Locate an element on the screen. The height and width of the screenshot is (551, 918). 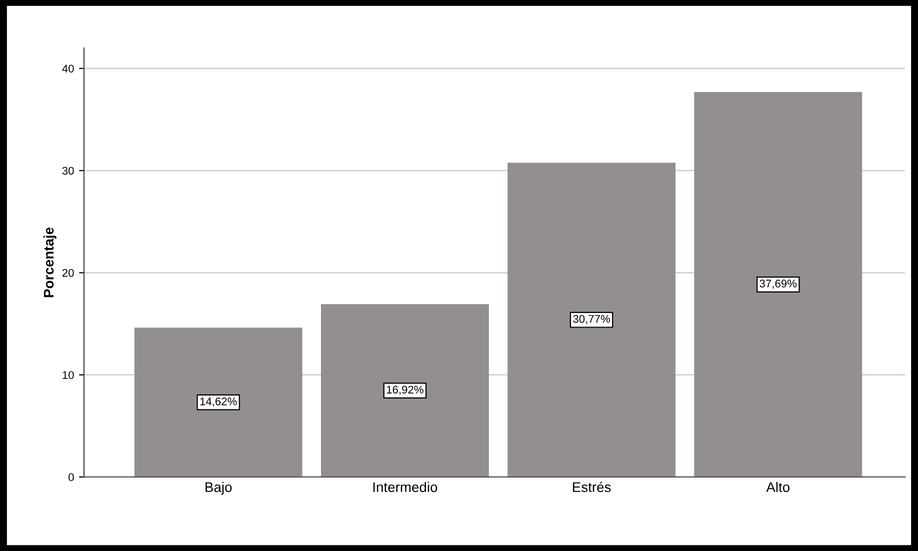
data-label: 37,69% is located at coordinates (778, 284).